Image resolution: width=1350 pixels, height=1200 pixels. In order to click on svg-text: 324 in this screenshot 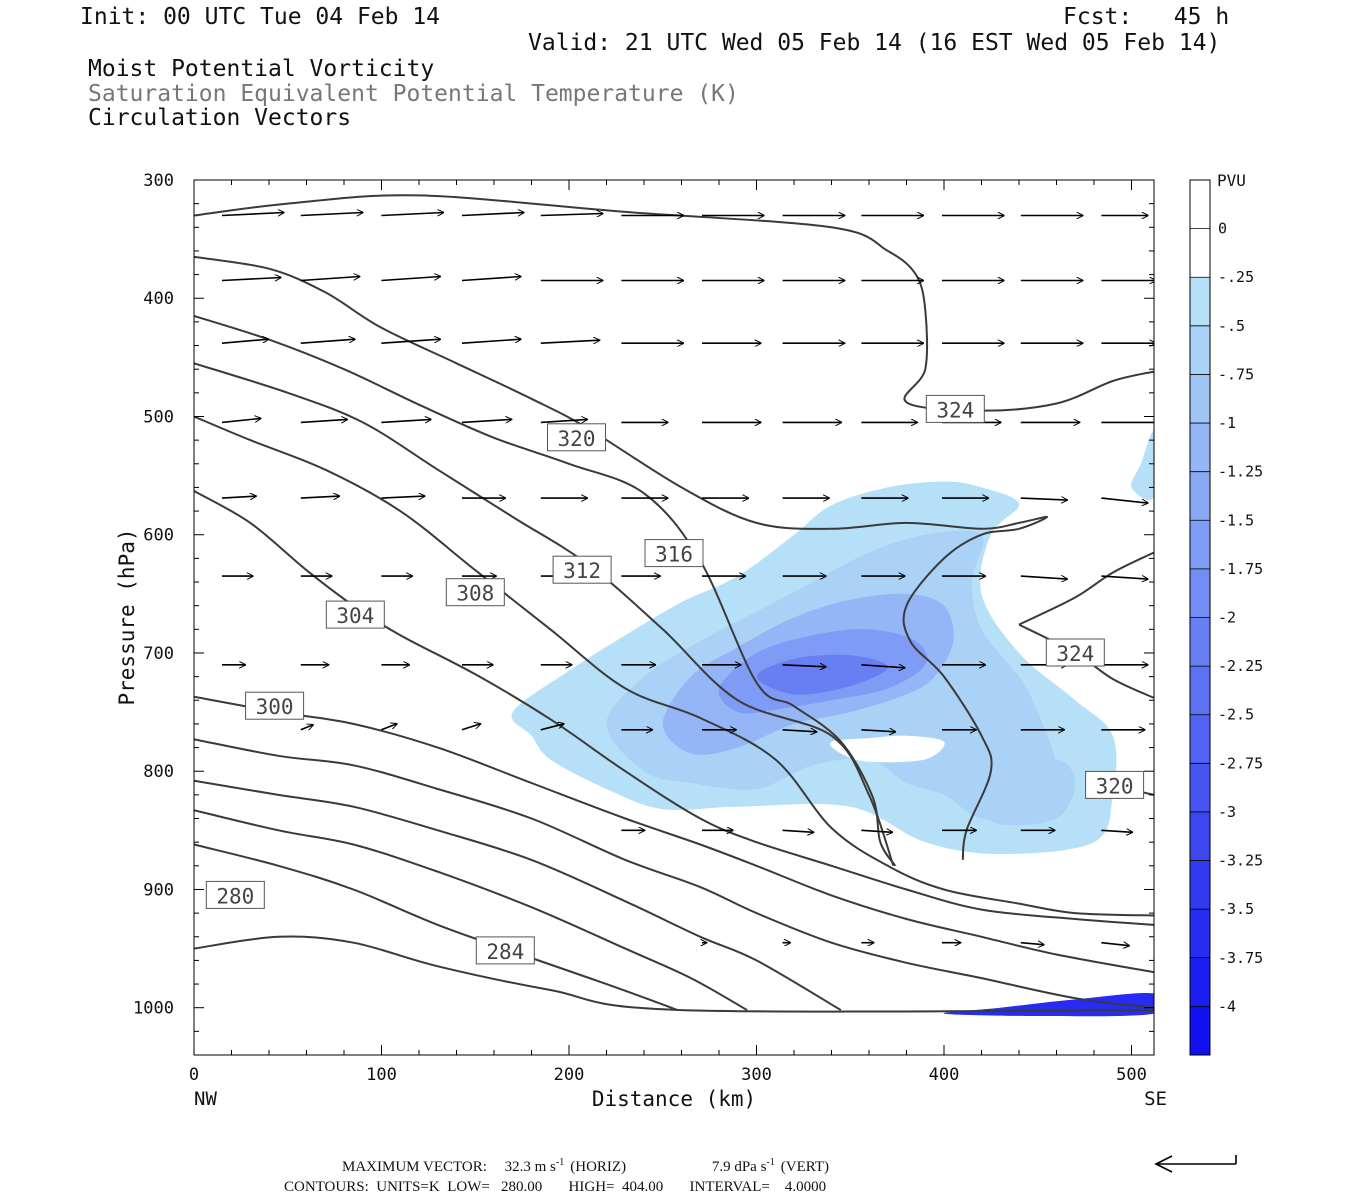, I will do `click(955, 410)`.